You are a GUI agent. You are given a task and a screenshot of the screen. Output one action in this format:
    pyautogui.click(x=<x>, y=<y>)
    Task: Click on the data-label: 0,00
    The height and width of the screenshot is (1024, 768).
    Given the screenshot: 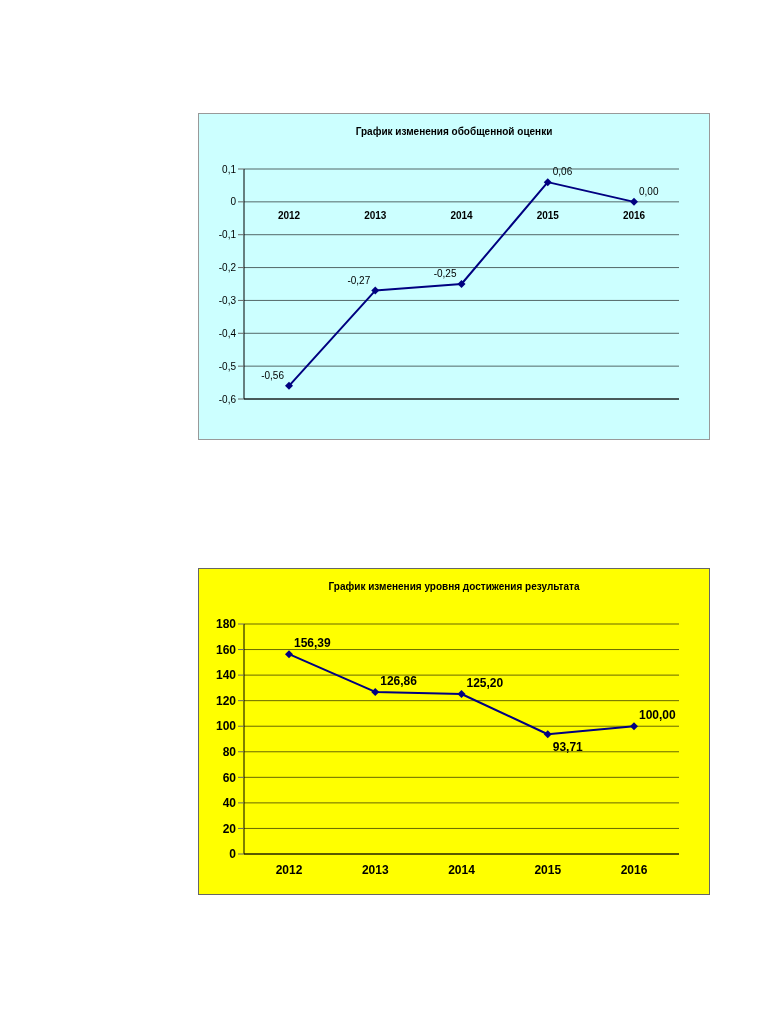 What is the action you would take?
    pyautogui.click(x=649, y=191)
    